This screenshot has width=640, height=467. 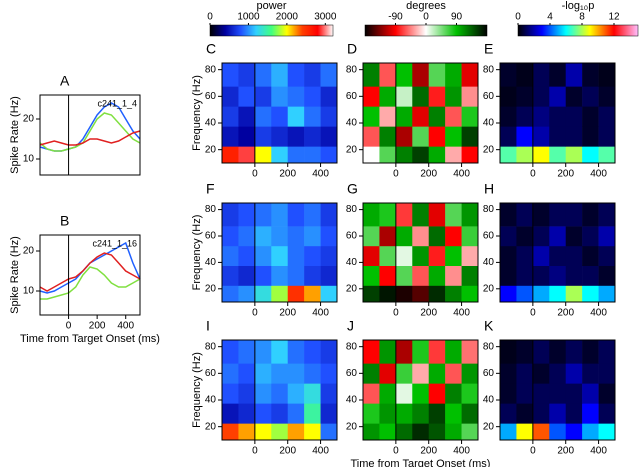 I want to click on panel-letter: E, so click(x=488, y=49).